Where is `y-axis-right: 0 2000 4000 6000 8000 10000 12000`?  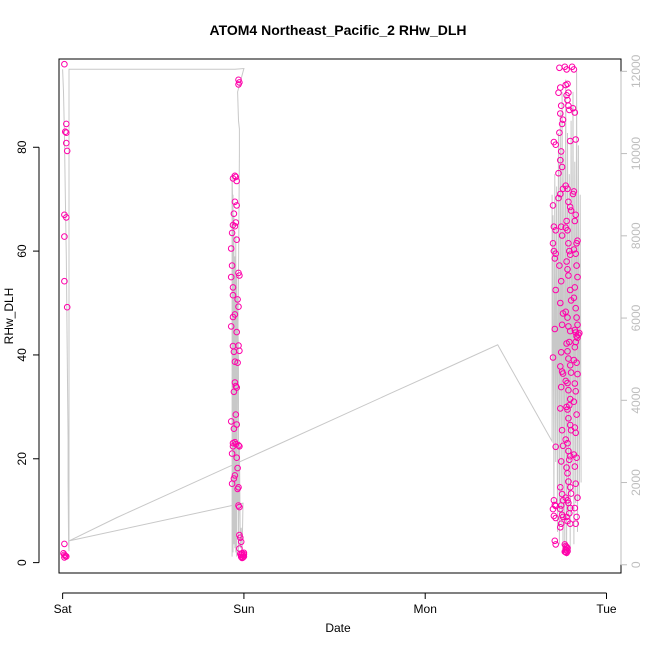 y-axis-right: 0 2000 4000 6000 8000 10000 12000 is located at coordinates (631, 311).